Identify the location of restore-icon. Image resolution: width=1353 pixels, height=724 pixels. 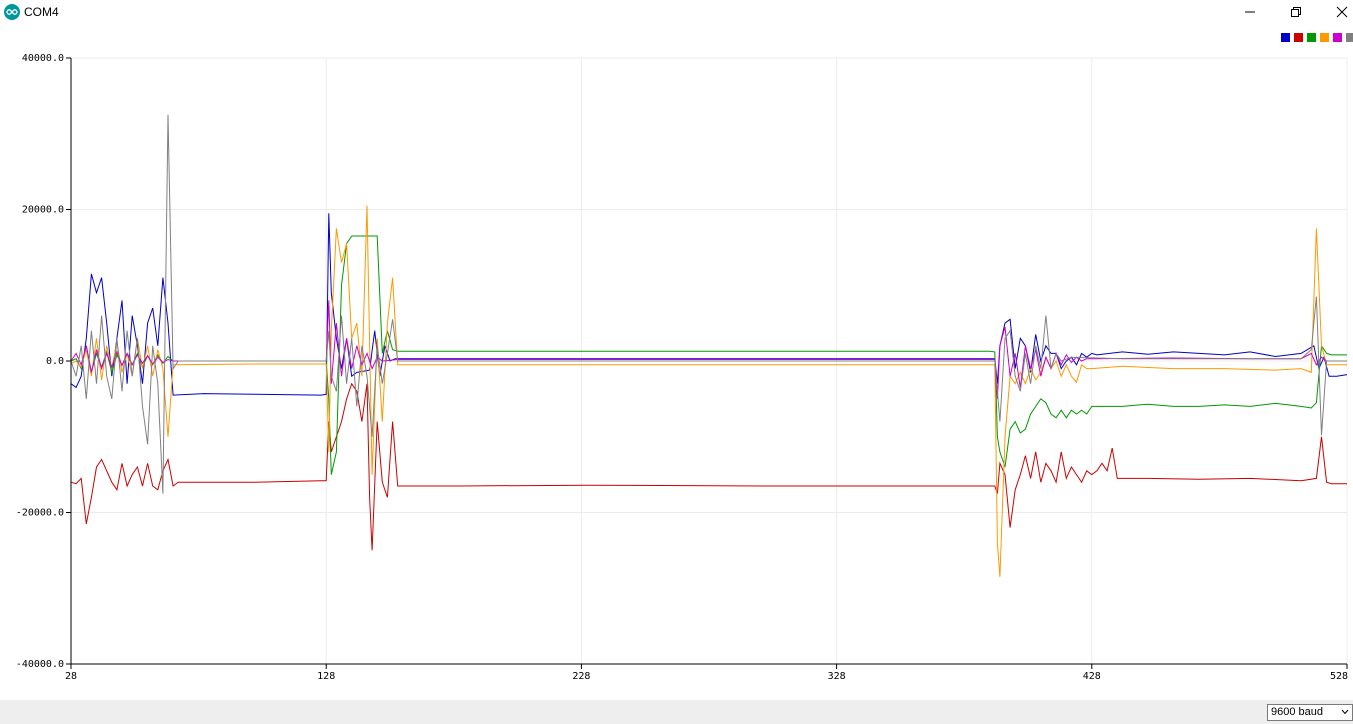
(1296, 12).